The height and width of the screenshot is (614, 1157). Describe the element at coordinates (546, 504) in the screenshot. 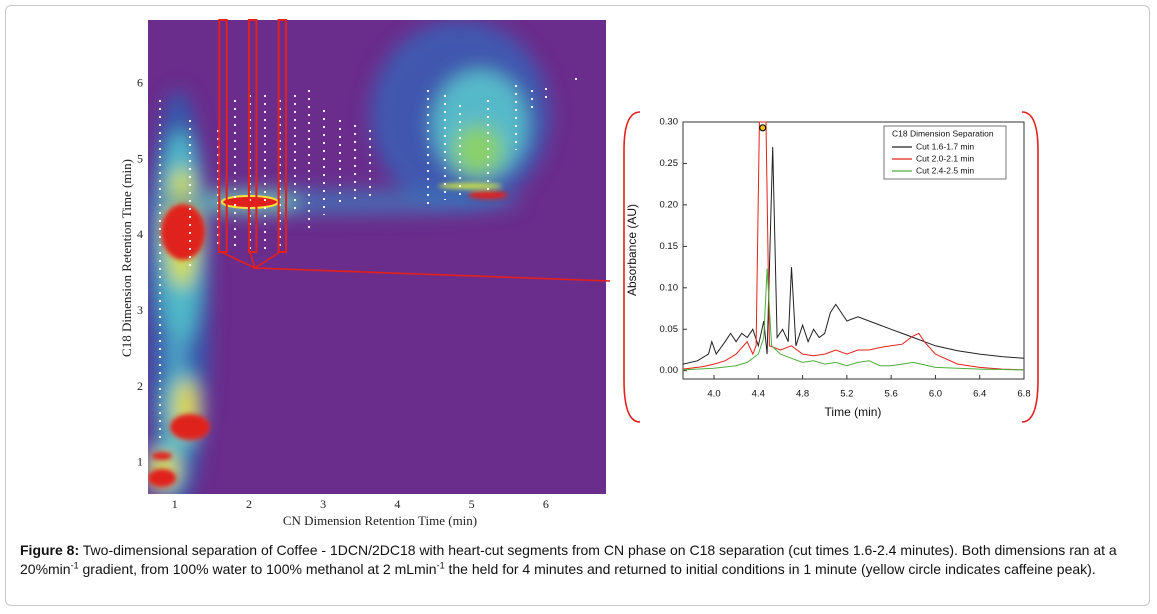

I see `x-tick-label: 6` at that location.